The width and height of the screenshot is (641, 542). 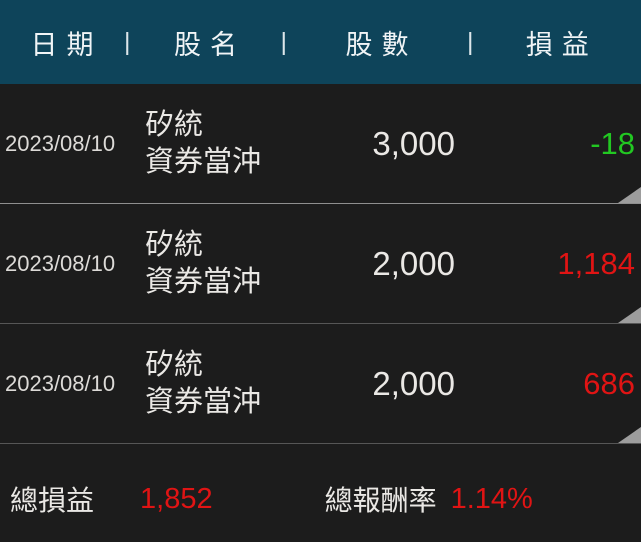 What do you see at coordinates (176, 498) in the screenshot?
I see `total-pl-value: 1,852` at bounding box center [176, 498].